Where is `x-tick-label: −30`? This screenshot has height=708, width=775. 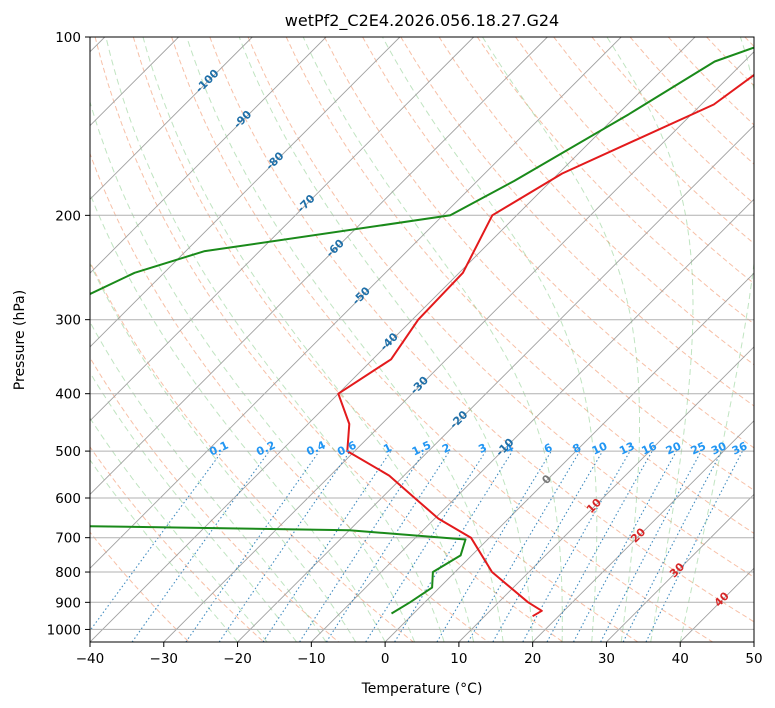
x-tick-label: −30 is located at coordinates (164, 659).